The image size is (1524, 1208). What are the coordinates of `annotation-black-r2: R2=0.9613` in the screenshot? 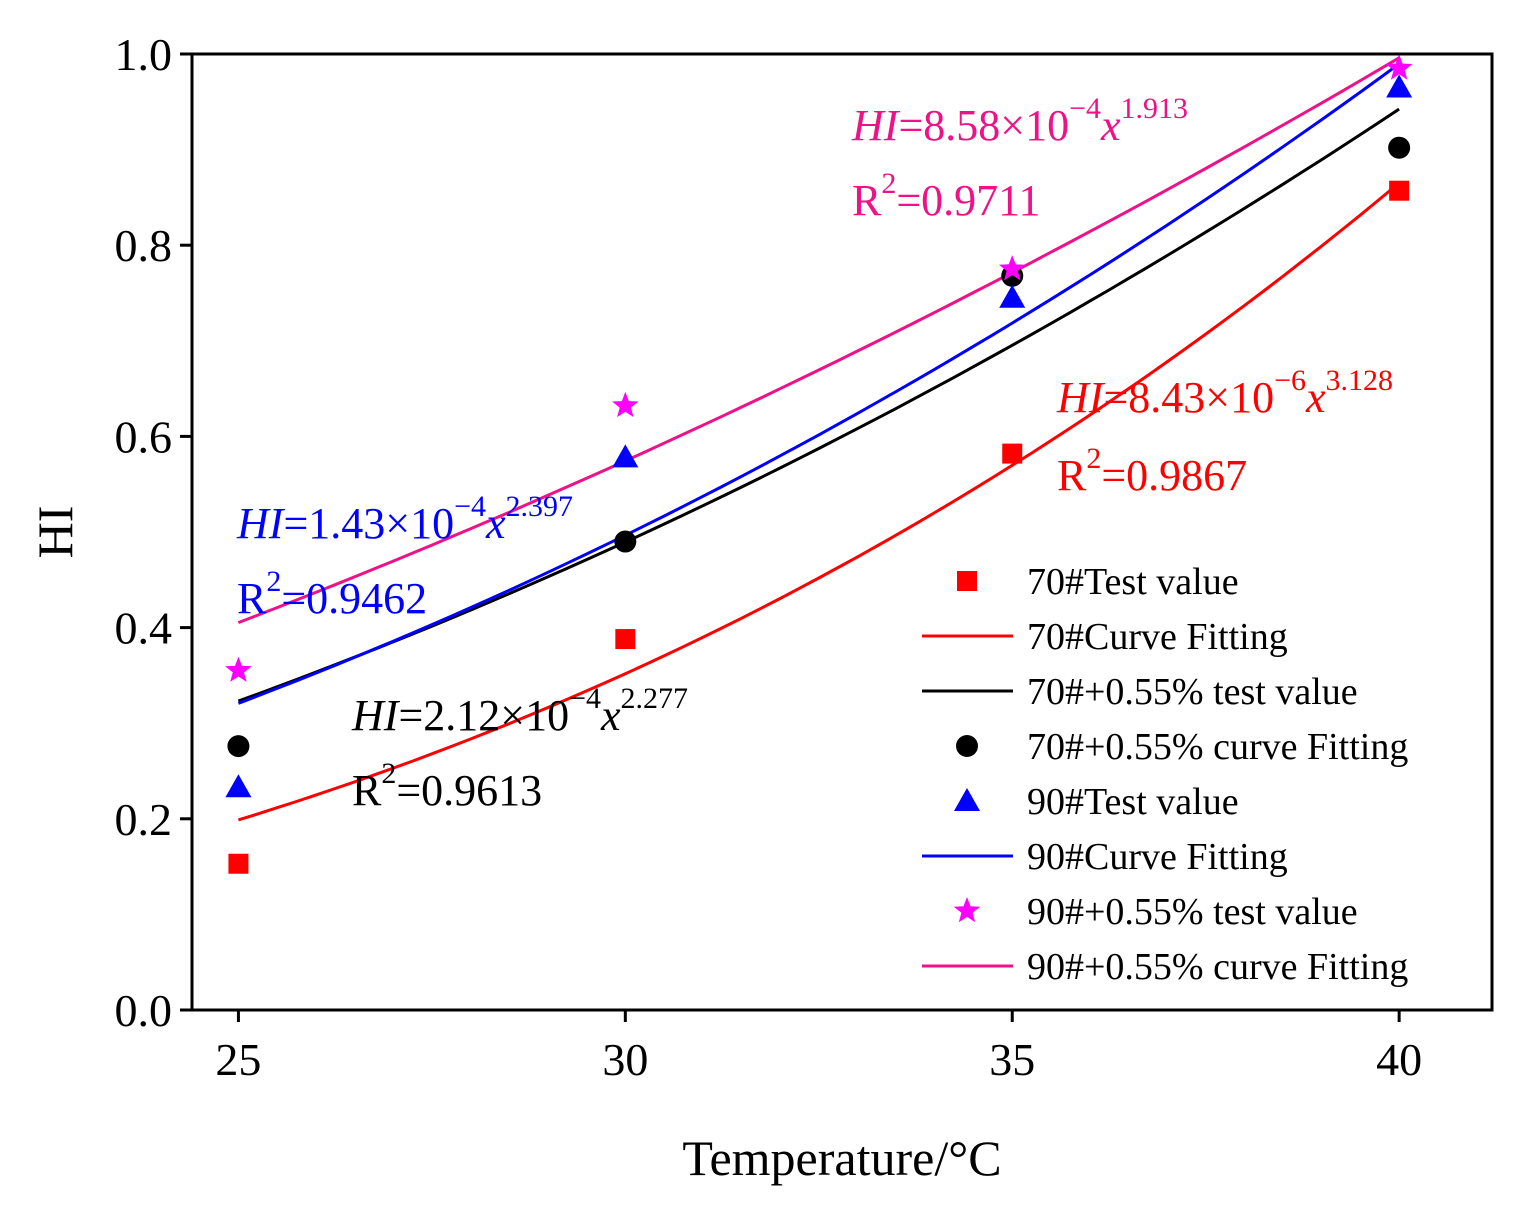 It's located at (447, 786).